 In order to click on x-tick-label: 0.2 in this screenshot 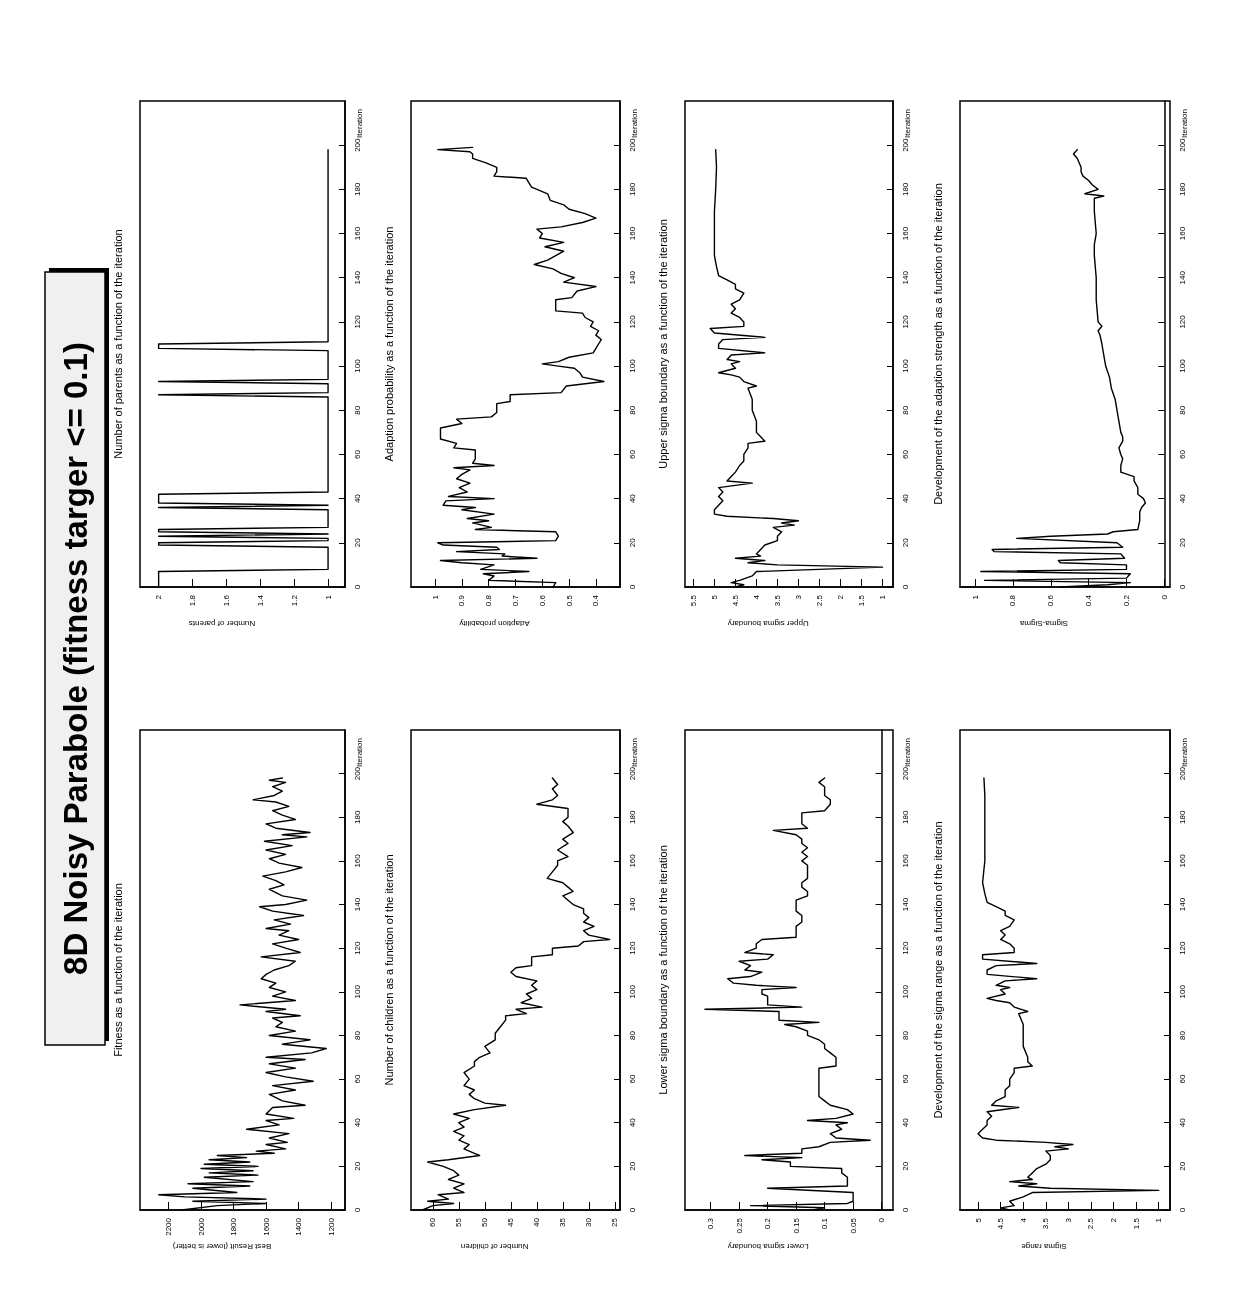, I will do `click(1126, 600)`.